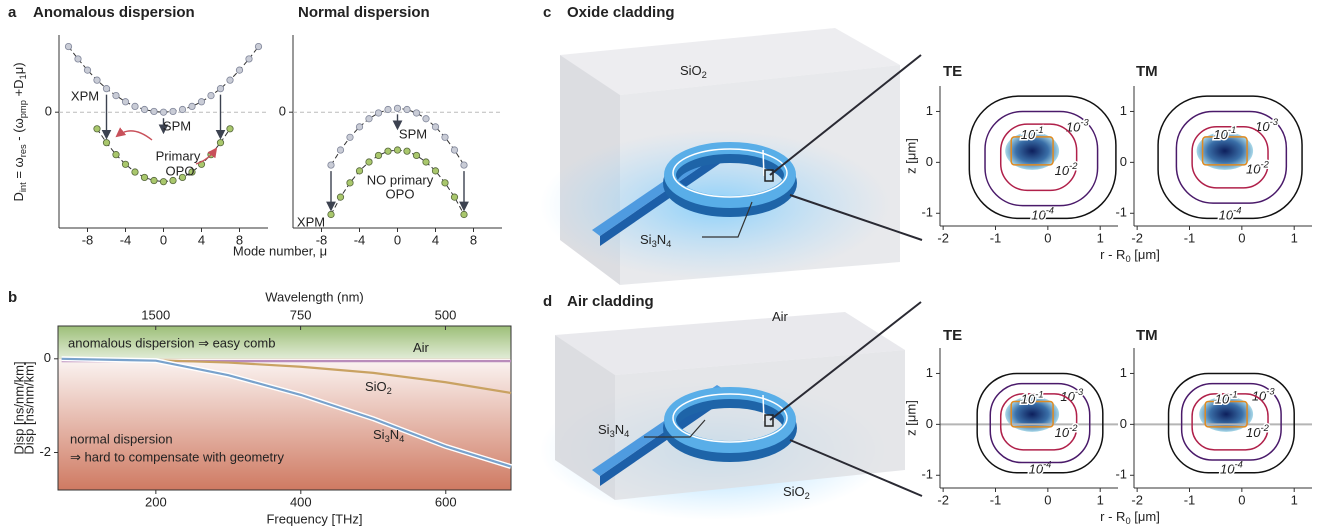 Image resolution: width=1338 pixels, height=529 pixels. What do you see at coordinates (473, 239) in the screenshot?
I see `x-tick-label: 8` at bounding box center [473, 239].